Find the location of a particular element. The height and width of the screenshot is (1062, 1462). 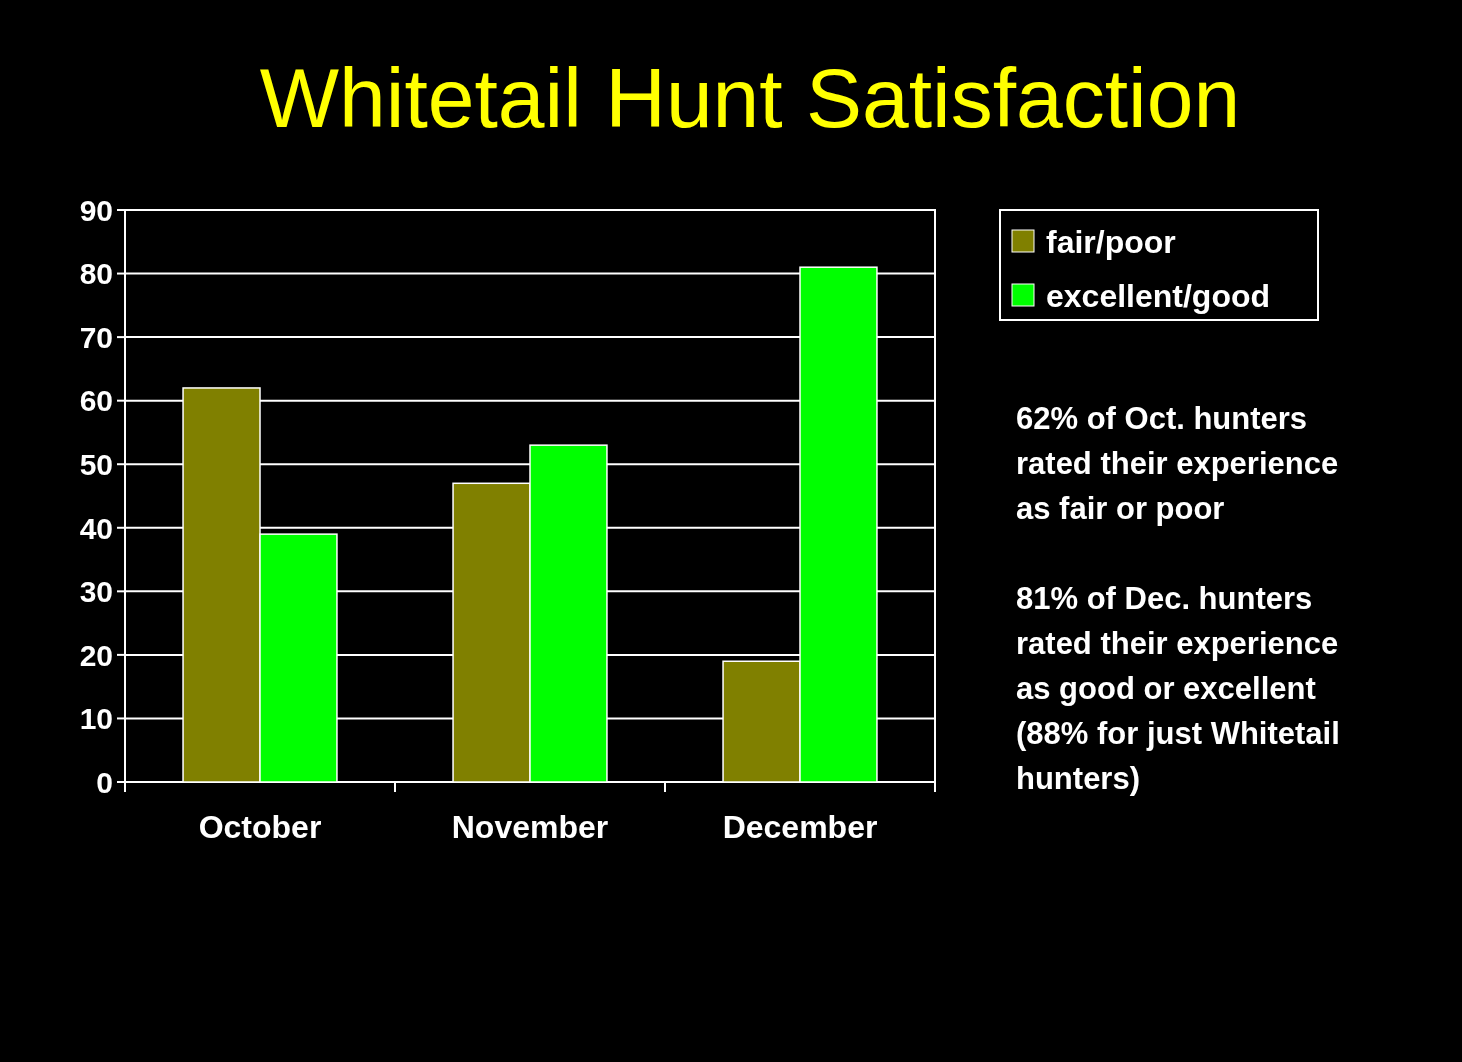

y-tick-label: 80 is located at coordinates (96, 274).